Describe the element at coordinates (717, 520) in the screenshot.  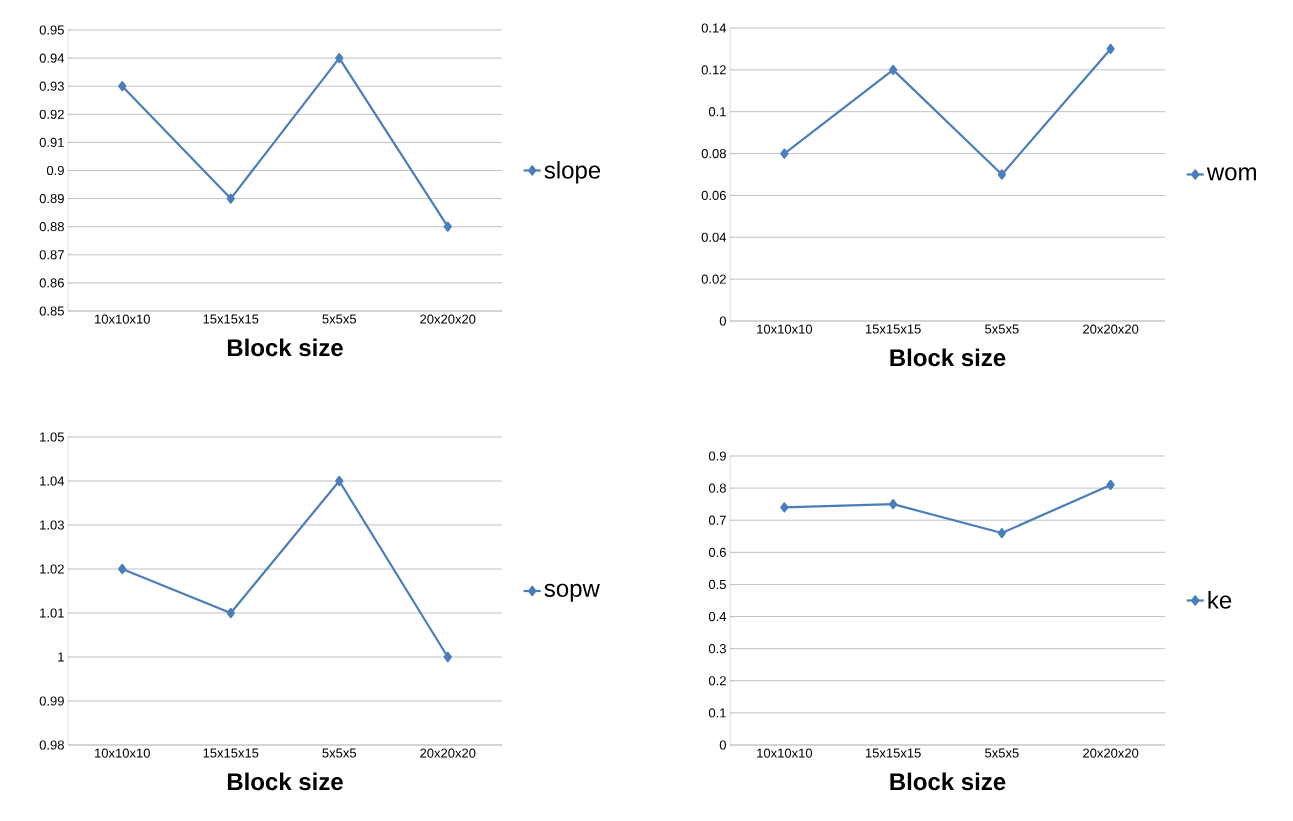
I see `y-tick-label: 0.7` at that location.